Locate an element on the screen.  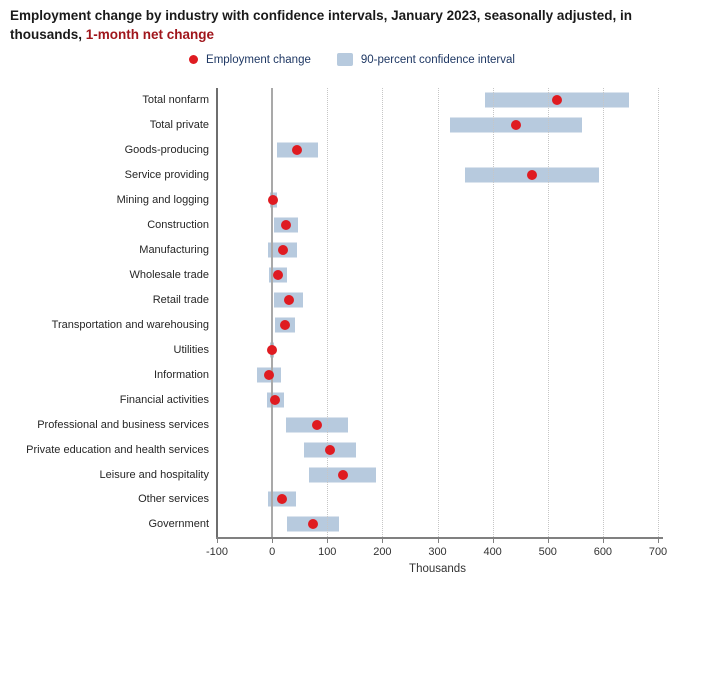
category-label: Transportation and warehousing is located at coordinates (130, 324).